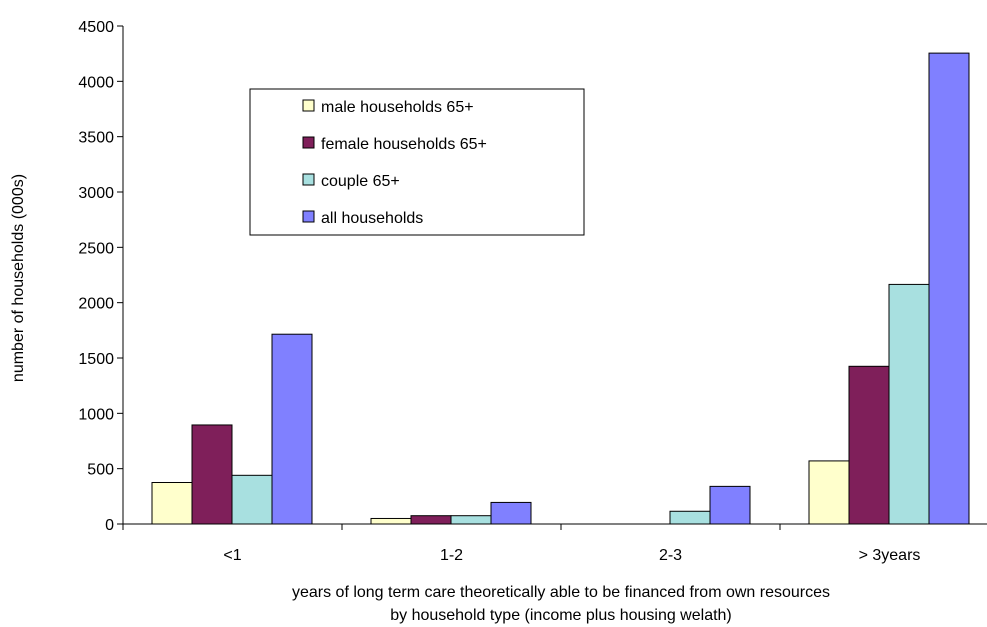 The height and width of the screenshot is (627, 987). Describe the element at coordinates (100, 276) in the screenshot. I see `y-axis: 0 500 1000 1500 2000 2500 3000 3500 4000 4500` at that location.